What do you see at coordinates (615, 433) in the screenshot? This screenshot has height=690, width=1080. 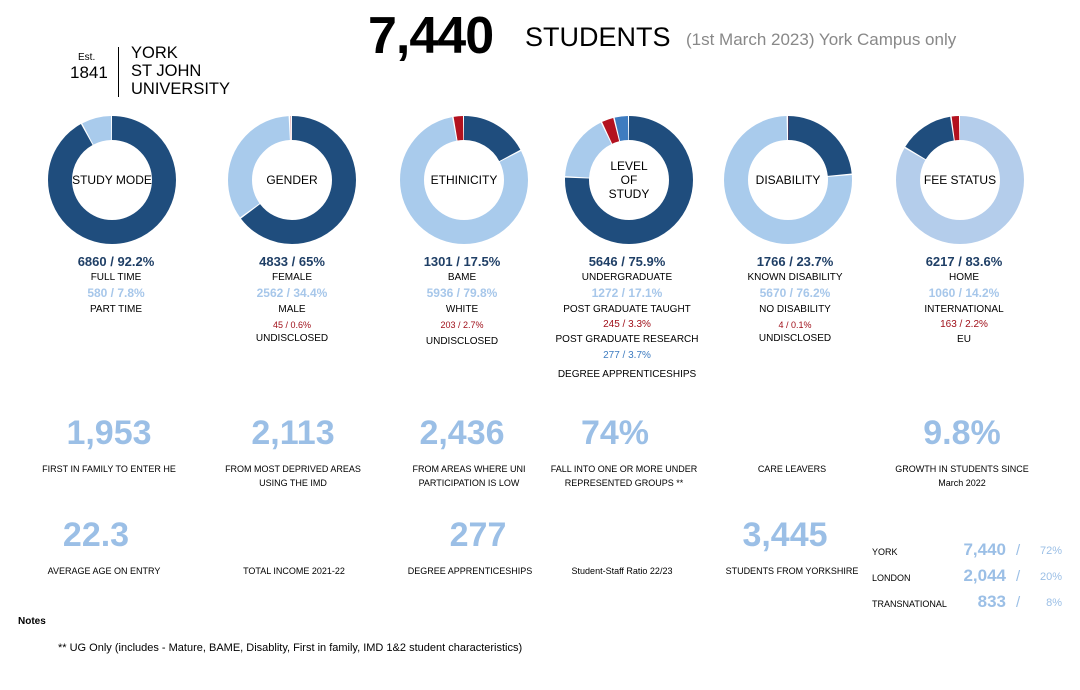 I see `kpi-underrepresented-value: 74%` at bounding box center [615, 433].